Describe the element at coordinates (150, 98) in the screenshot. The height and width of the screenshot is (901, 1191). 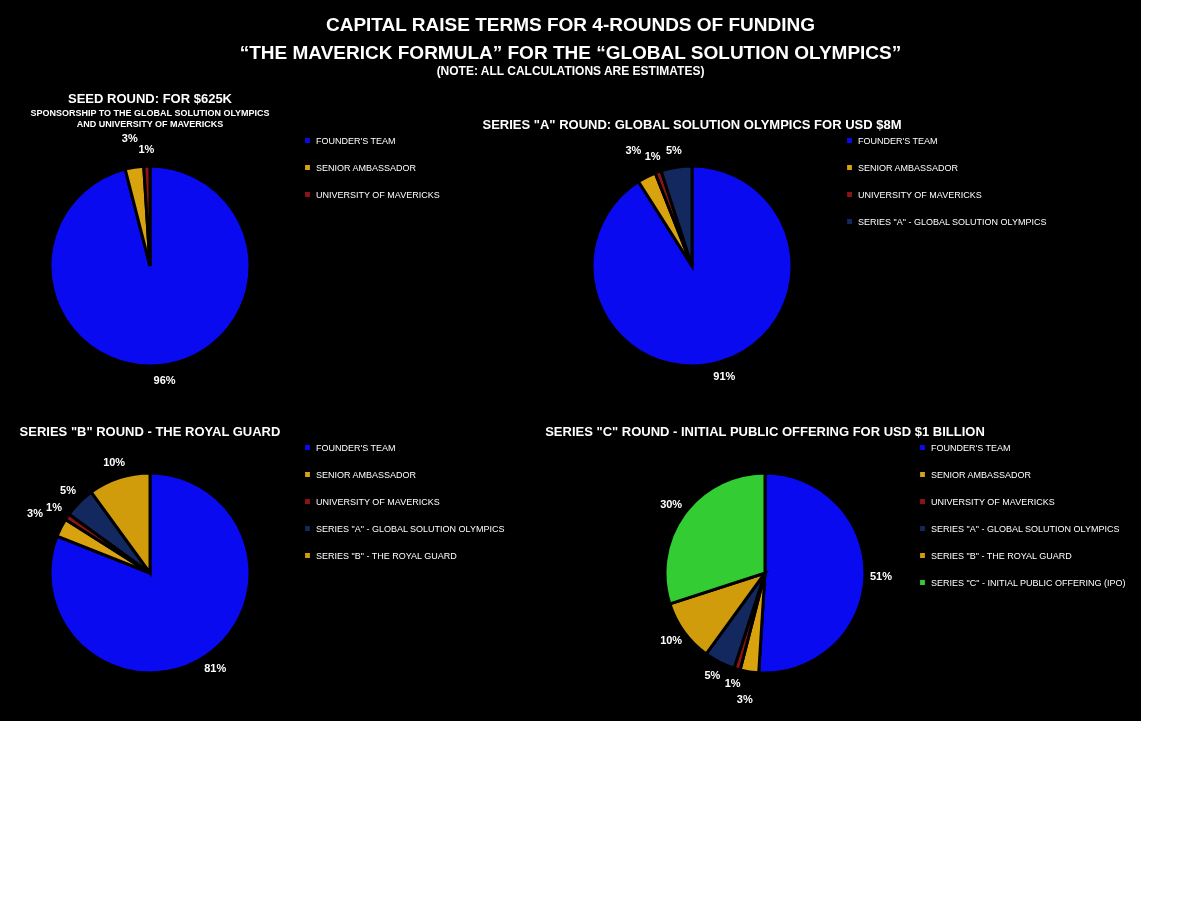
I see `chart-title: SEED ROUND: FOR $625K` at that location.